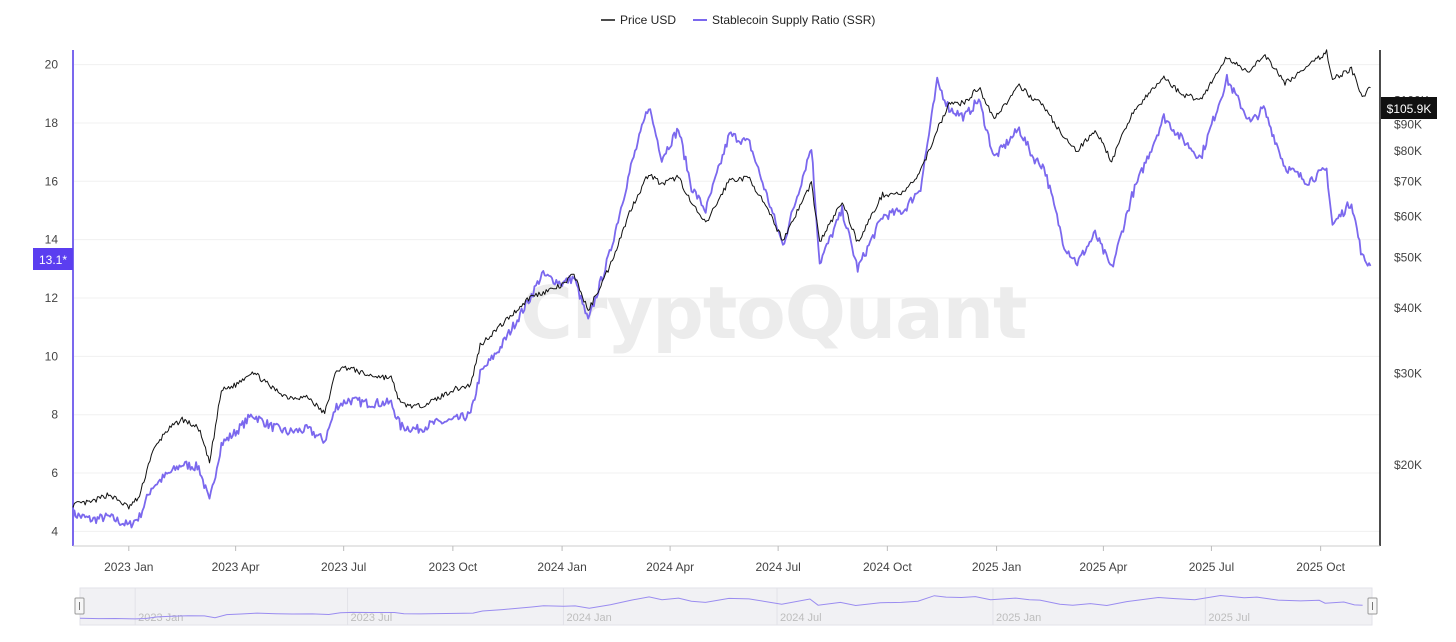 This screenshot has width=1456, height=642. What do you see at coordinates (1408, 124) in the screenshot?
I see `y-right-tick-label: $90K` at bounding box center [1408, 124].